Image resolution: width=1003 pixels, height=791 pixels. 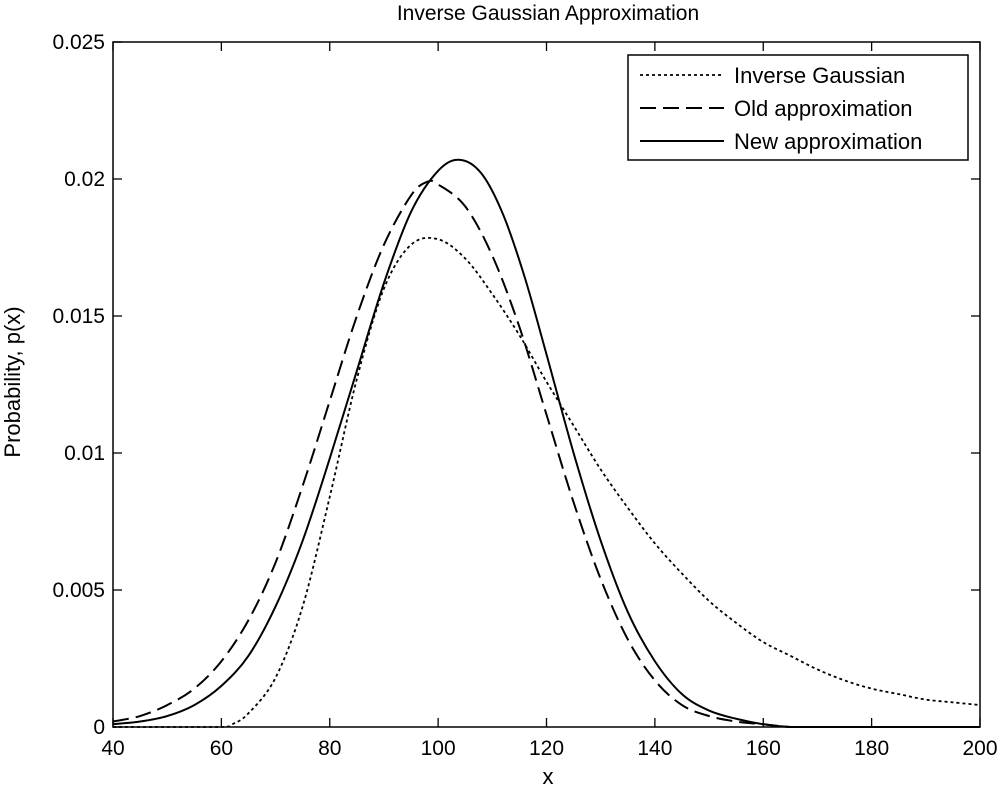 What do you see at coordinates (78, 316) in the screenshot?
I see `y-tick-label: 0.015` at bounding box center [78, 316].